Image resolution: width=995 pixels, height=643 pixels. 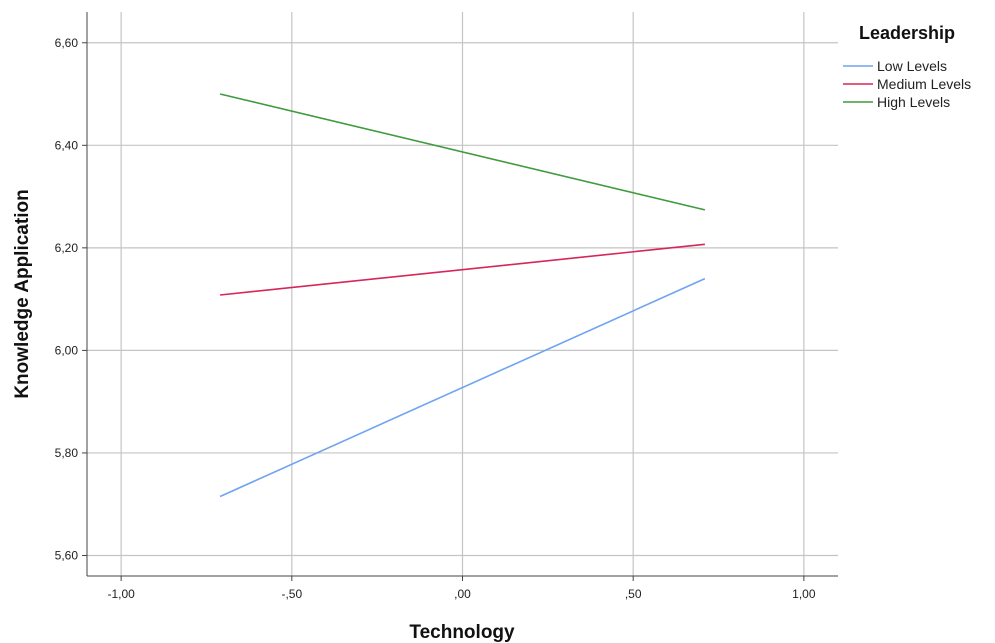 I want to click on series-line-high-levels, so click(x=462, y=152).